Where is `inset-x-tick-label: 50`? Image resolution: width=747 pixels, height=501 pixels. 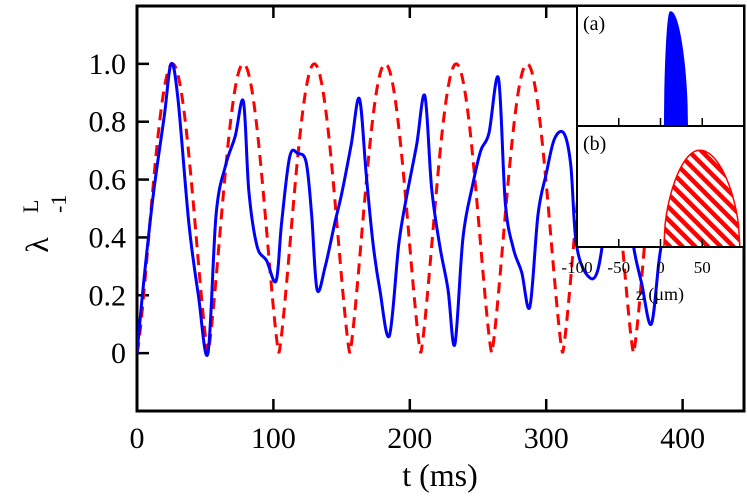 inset-x-tick-label: 50 is located at coordinates (702, 267).